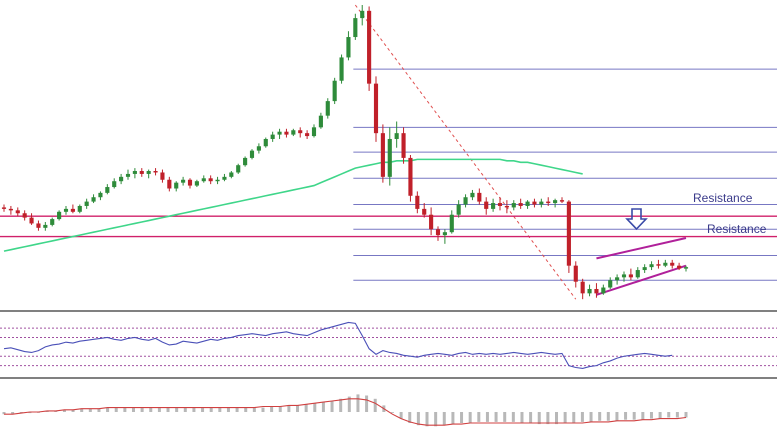  What do you see at coordinates (345, 410) in the screenshot?
I see `macd-panel` at bounding box center [345, 410].